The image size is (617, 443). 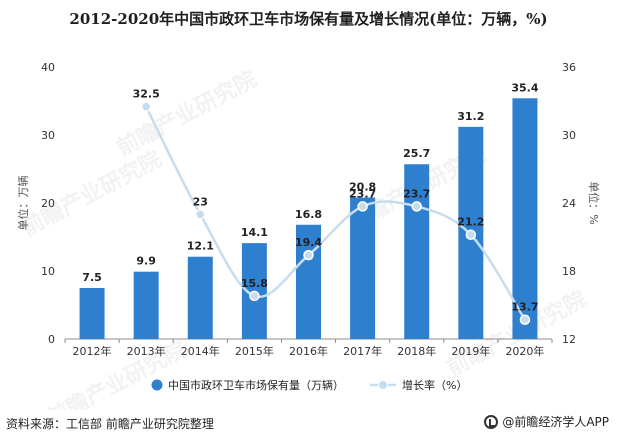 What do you see at coordinates (48, 67) in the screenshot?
I see `y-tick-label: 40` at bounding box center [48, 67].